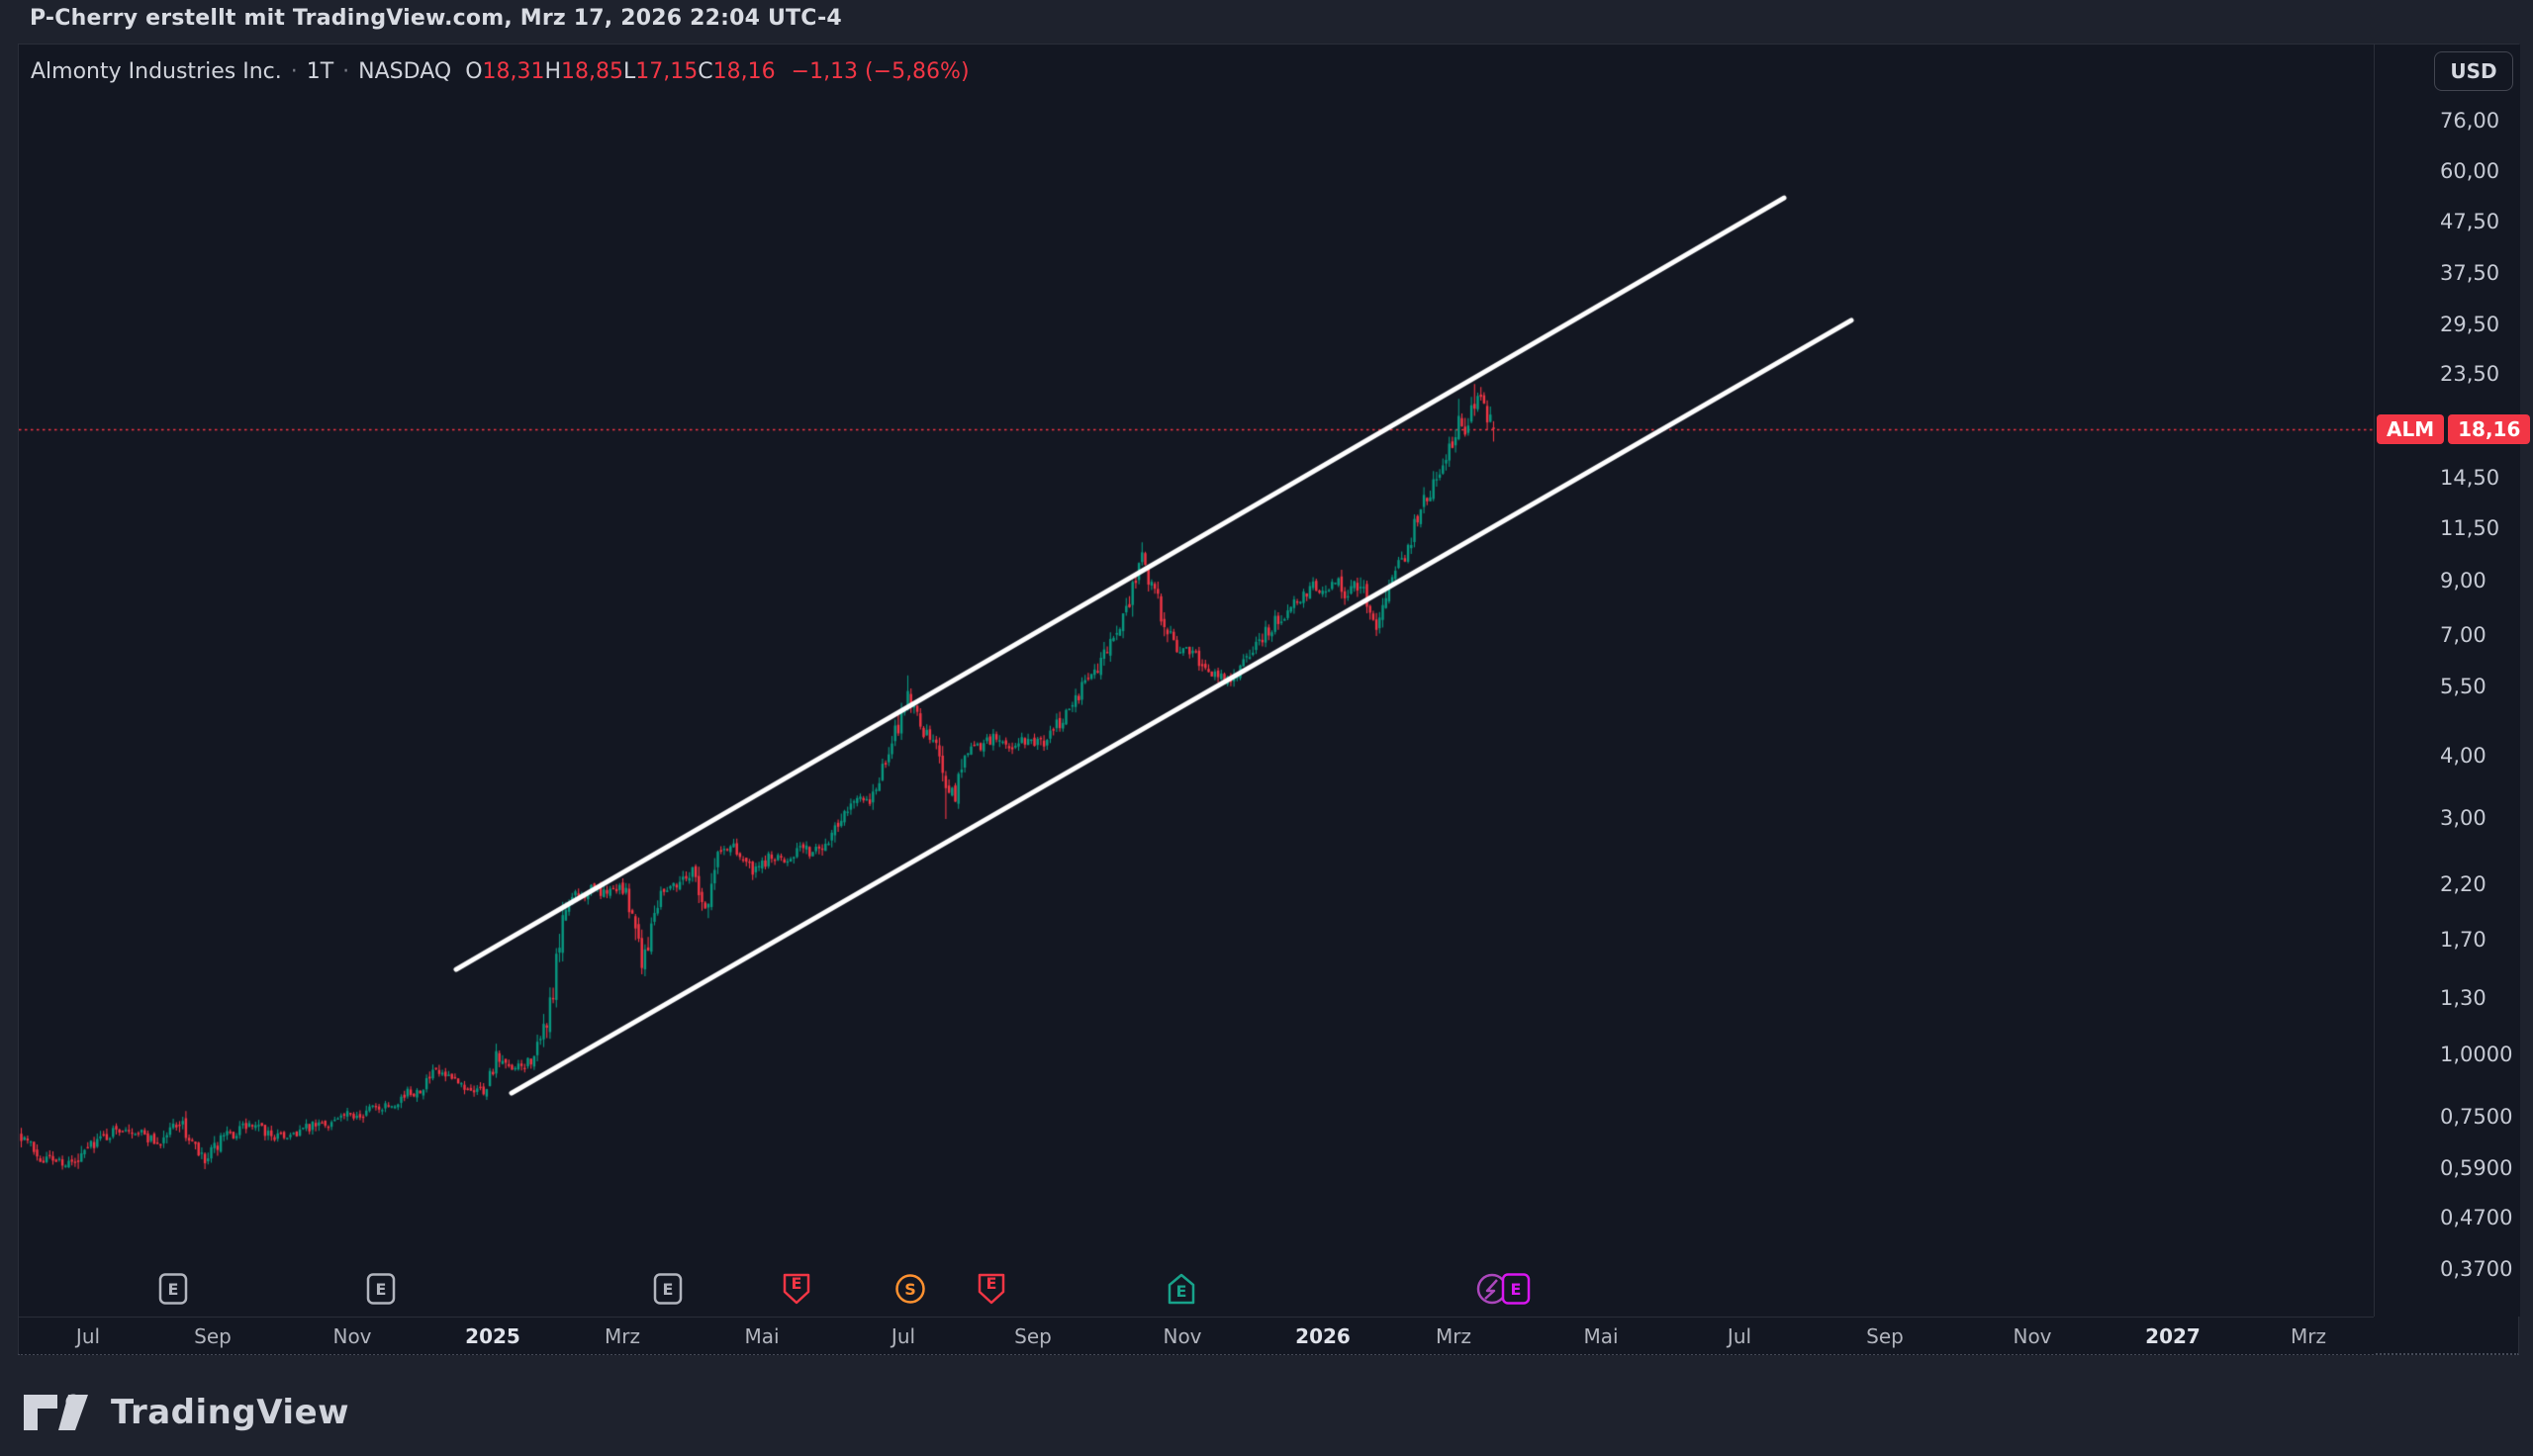  Describe the element at coordinates (231, 1412) in the screenshot. I see `tradingview-logo-text: TradingView` at that location.